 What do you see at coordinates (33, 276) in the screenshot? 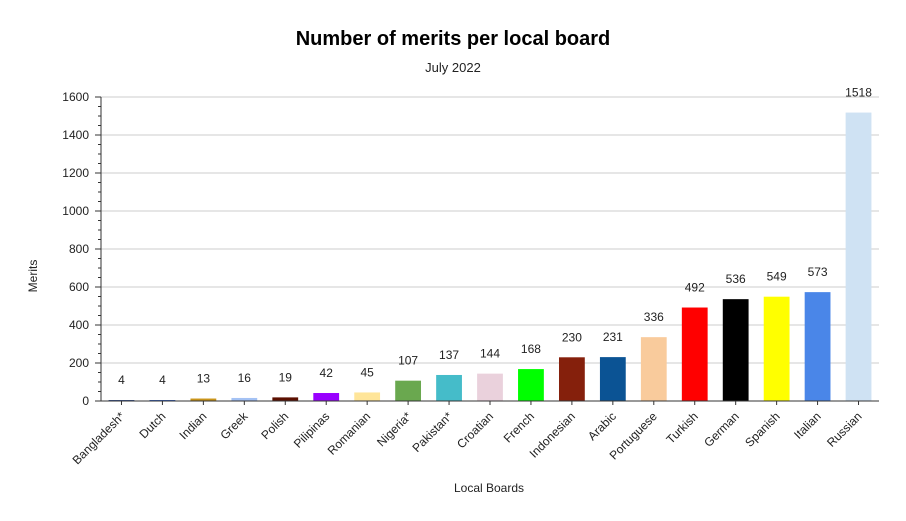
I see `y-axis-label: Merits` at bounding box center [33, 276].